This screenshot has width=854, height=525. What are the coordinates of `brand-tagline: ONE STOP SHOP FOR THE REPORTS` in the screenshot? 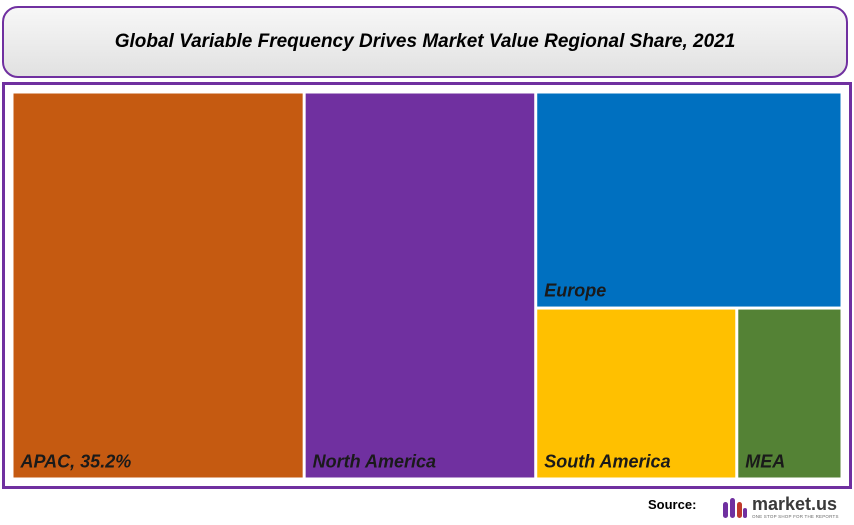 It's located at (795, 516).